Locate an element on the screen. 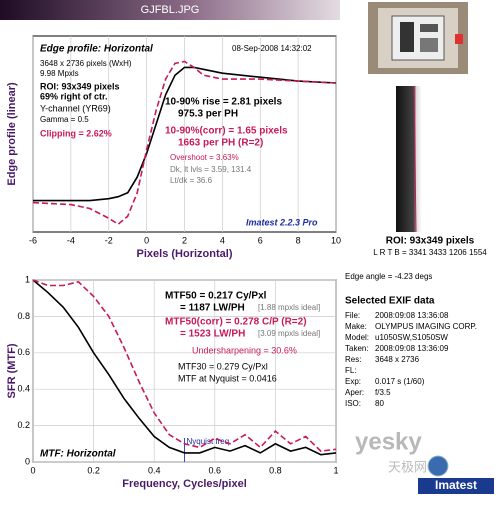  x-tick-label: 0.8 is located at coordinates (275, 470).